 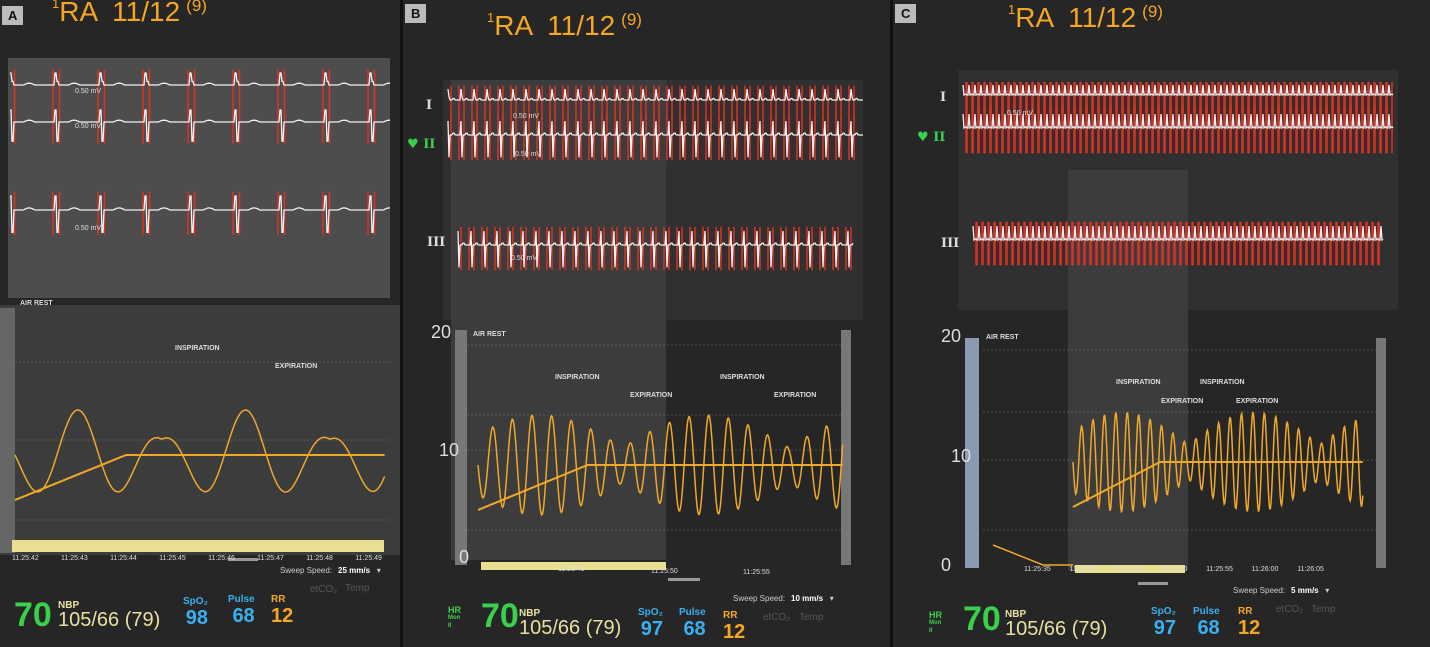 What do you see at coordinates (1083, 569) in the screenshot?
I see `timestamp: 11:25:40` at bounding box center [1083, 569].